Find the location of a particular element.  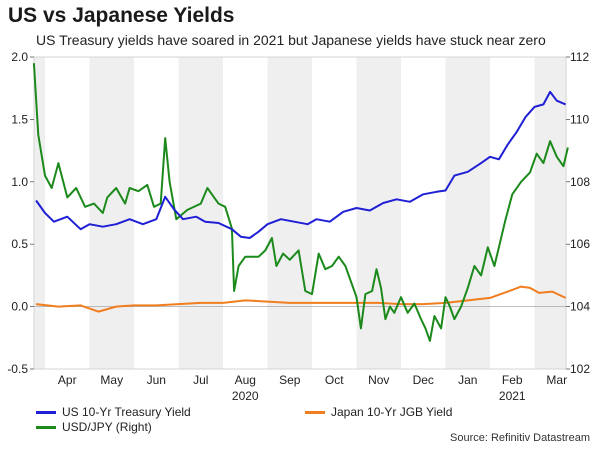

y-left-tick-label: 1.5 is located at coordinates (19, 119).